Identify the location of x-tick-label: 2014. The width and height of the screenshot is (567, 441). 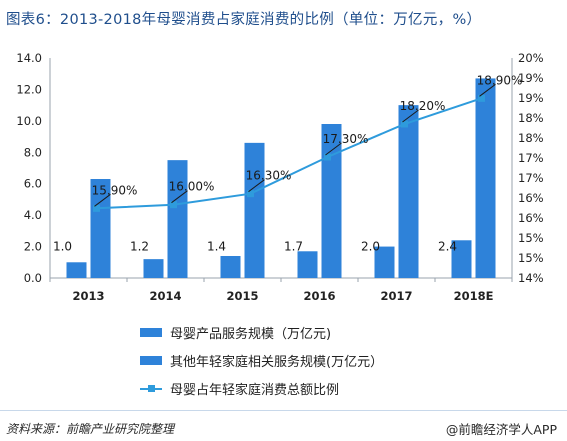
(165, 296).